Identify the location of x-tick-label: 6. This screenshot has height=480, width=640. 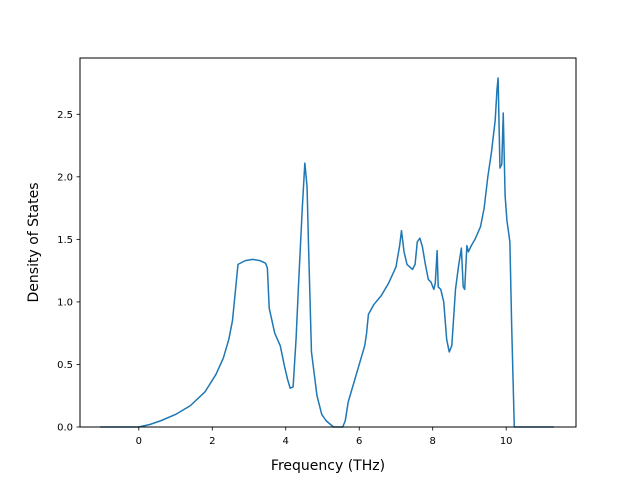
(359, 441).